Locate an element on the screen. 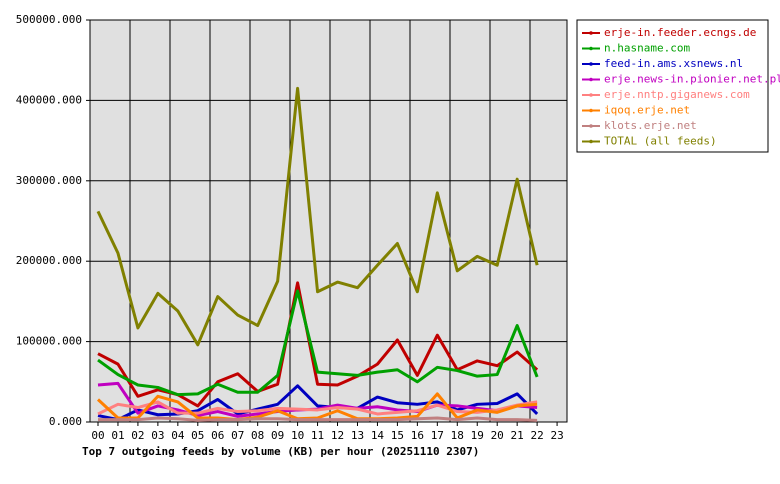 The width and height of the screenshot is (780, 484). x-tick-label: 07 is located at coordinates (237, 435).